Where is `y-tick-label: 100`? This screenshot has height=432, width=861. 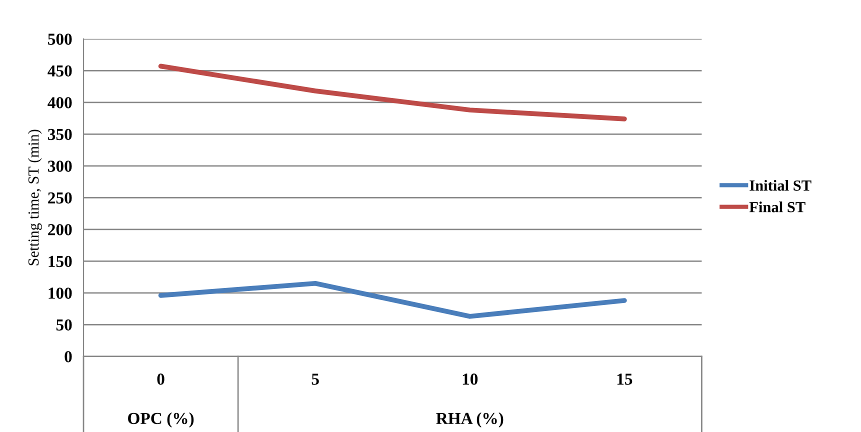 y-tick-label: 100 is located at coordinates (60, 293).